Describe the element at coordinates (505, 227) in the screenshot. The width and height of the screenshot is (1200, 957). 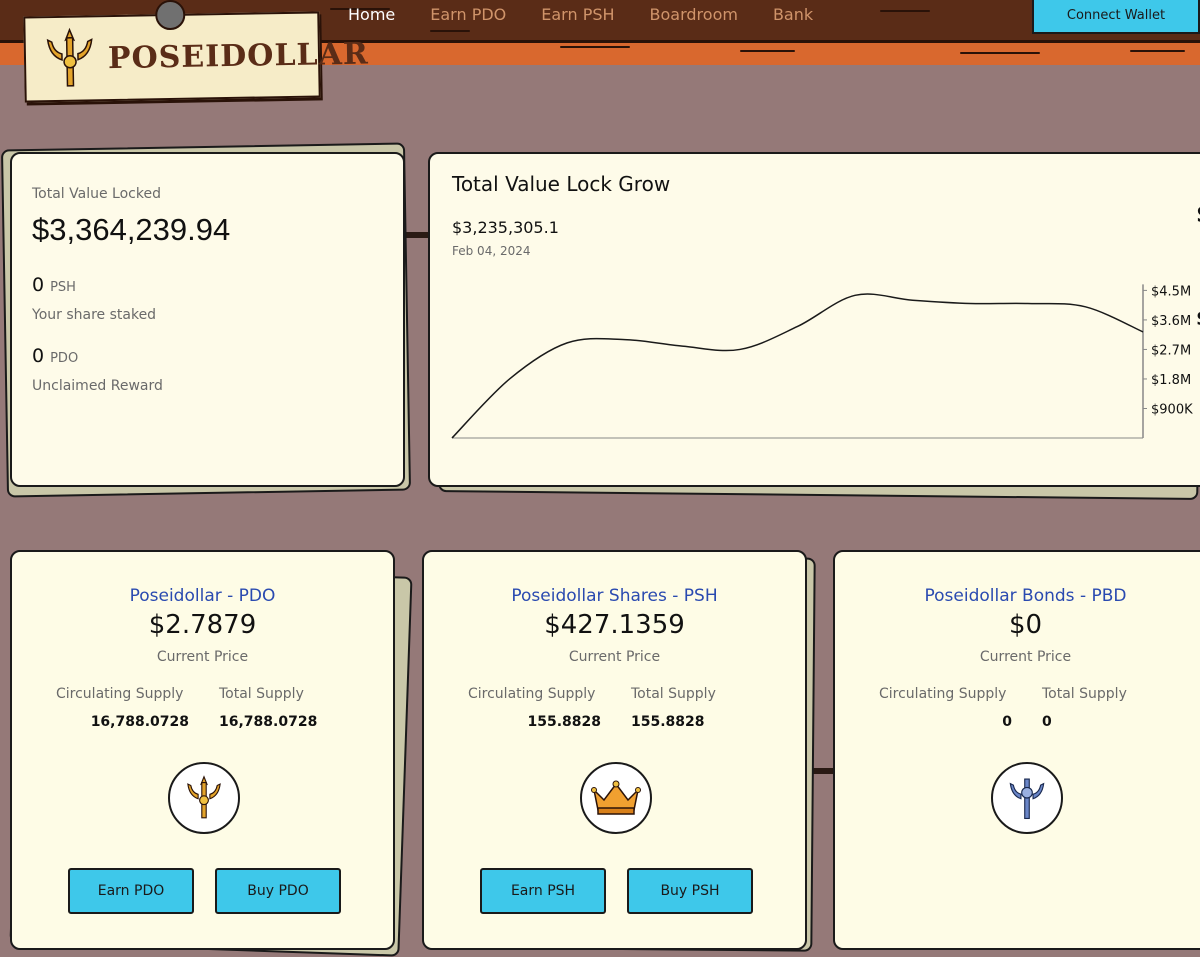
I see `chart-hover-value: $3,235,305.1` at that location.